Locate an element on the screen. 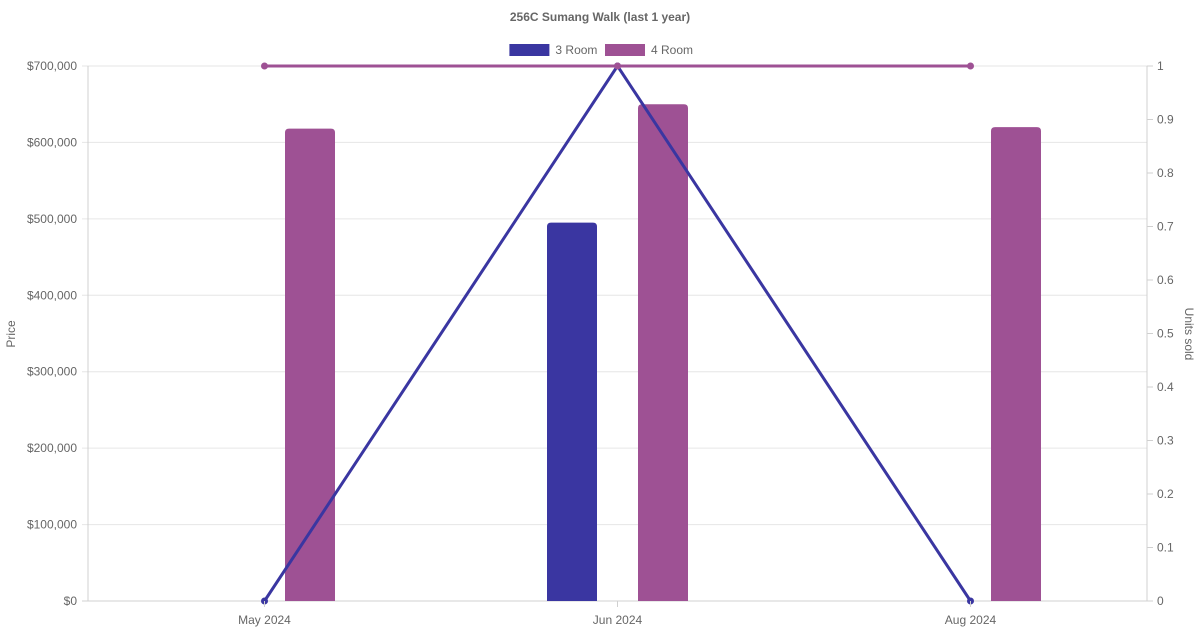  y-right-tick-label: 0.4 is located at coordinates (1165, 387).